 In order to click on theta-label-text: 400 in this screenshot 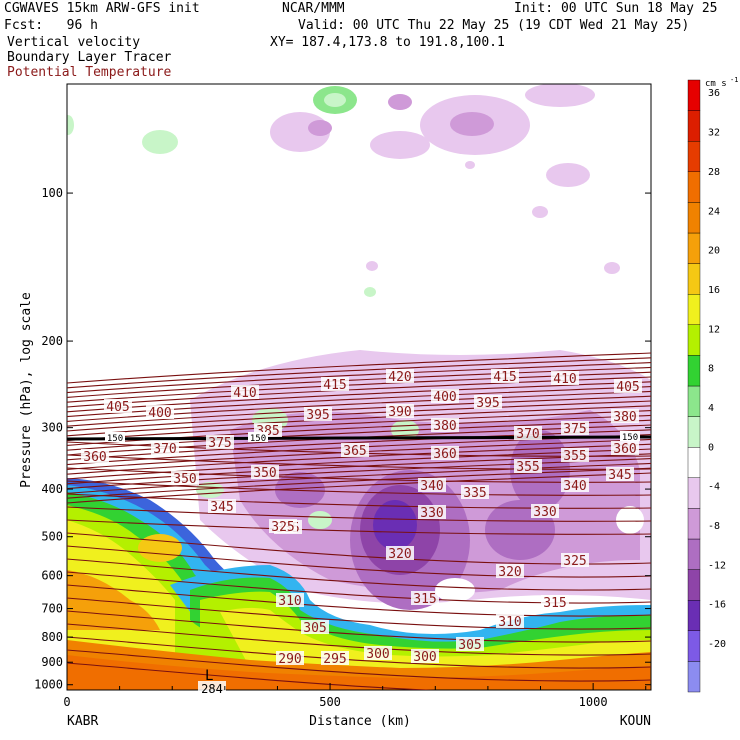, I will do `click(444, 397)`.